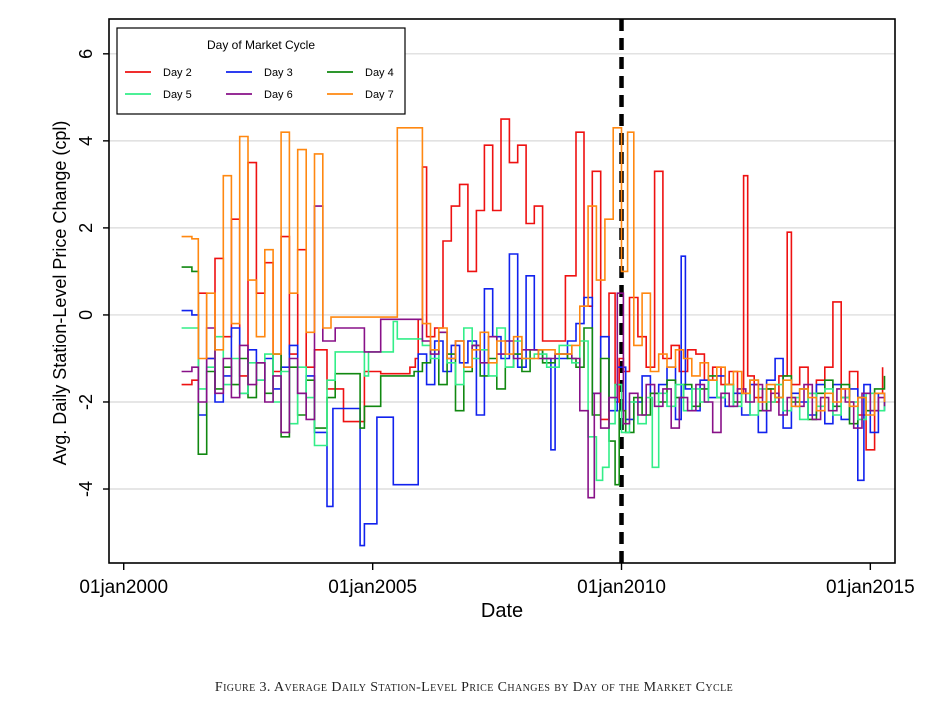  Describe the element at coordinates (278, 73) in the screenshot. I see `legend-label: Day 3` at that location.